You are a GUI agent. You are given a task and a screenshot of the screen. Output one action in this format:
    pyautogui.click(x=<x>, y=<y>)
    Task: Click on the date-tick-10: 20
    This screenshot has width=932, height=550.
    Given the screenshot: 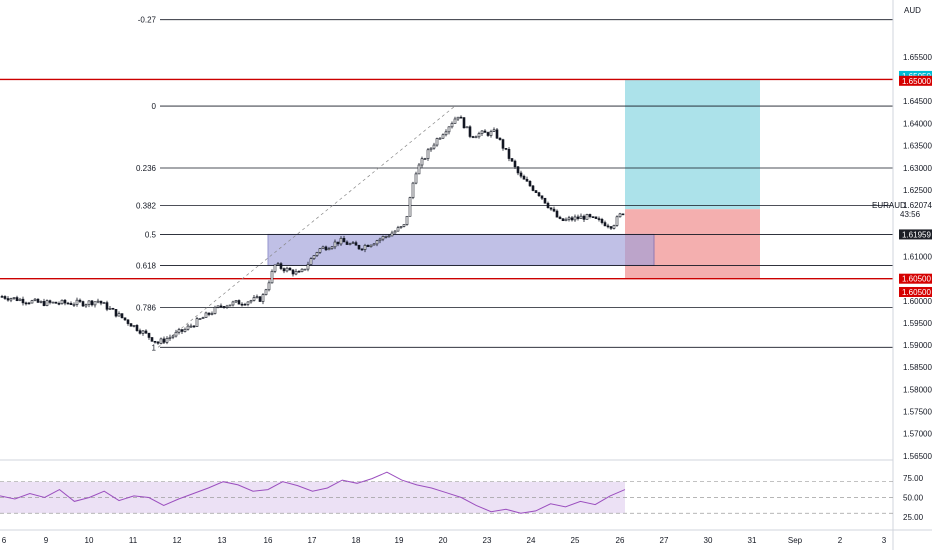 What is the action you would take?
    pyautogui.click(x=443, y=540)
    